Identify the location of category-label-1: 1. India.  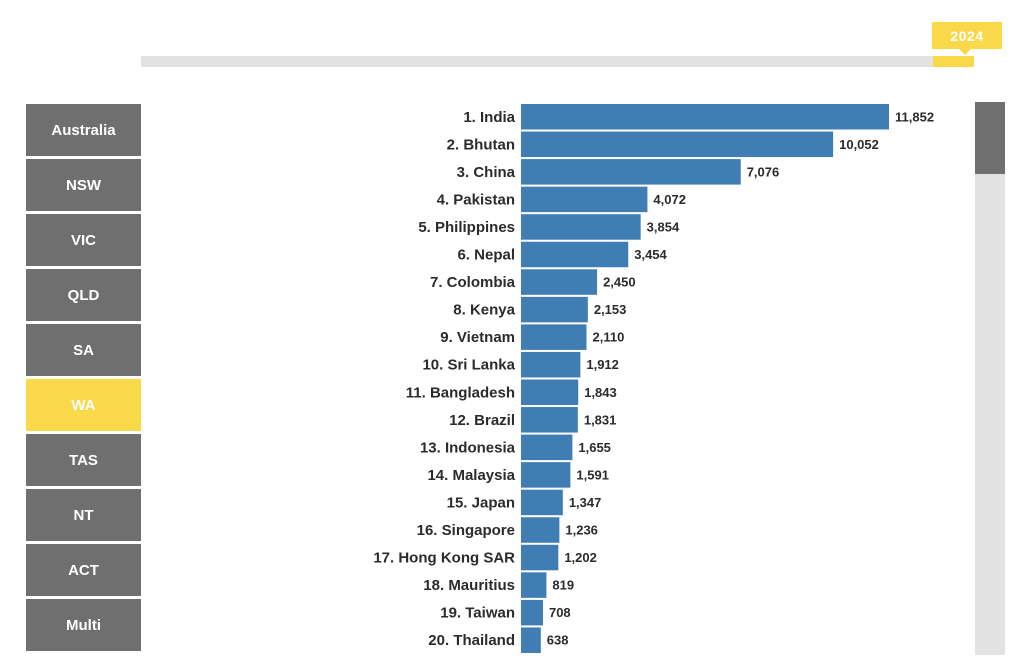
(489, 117).